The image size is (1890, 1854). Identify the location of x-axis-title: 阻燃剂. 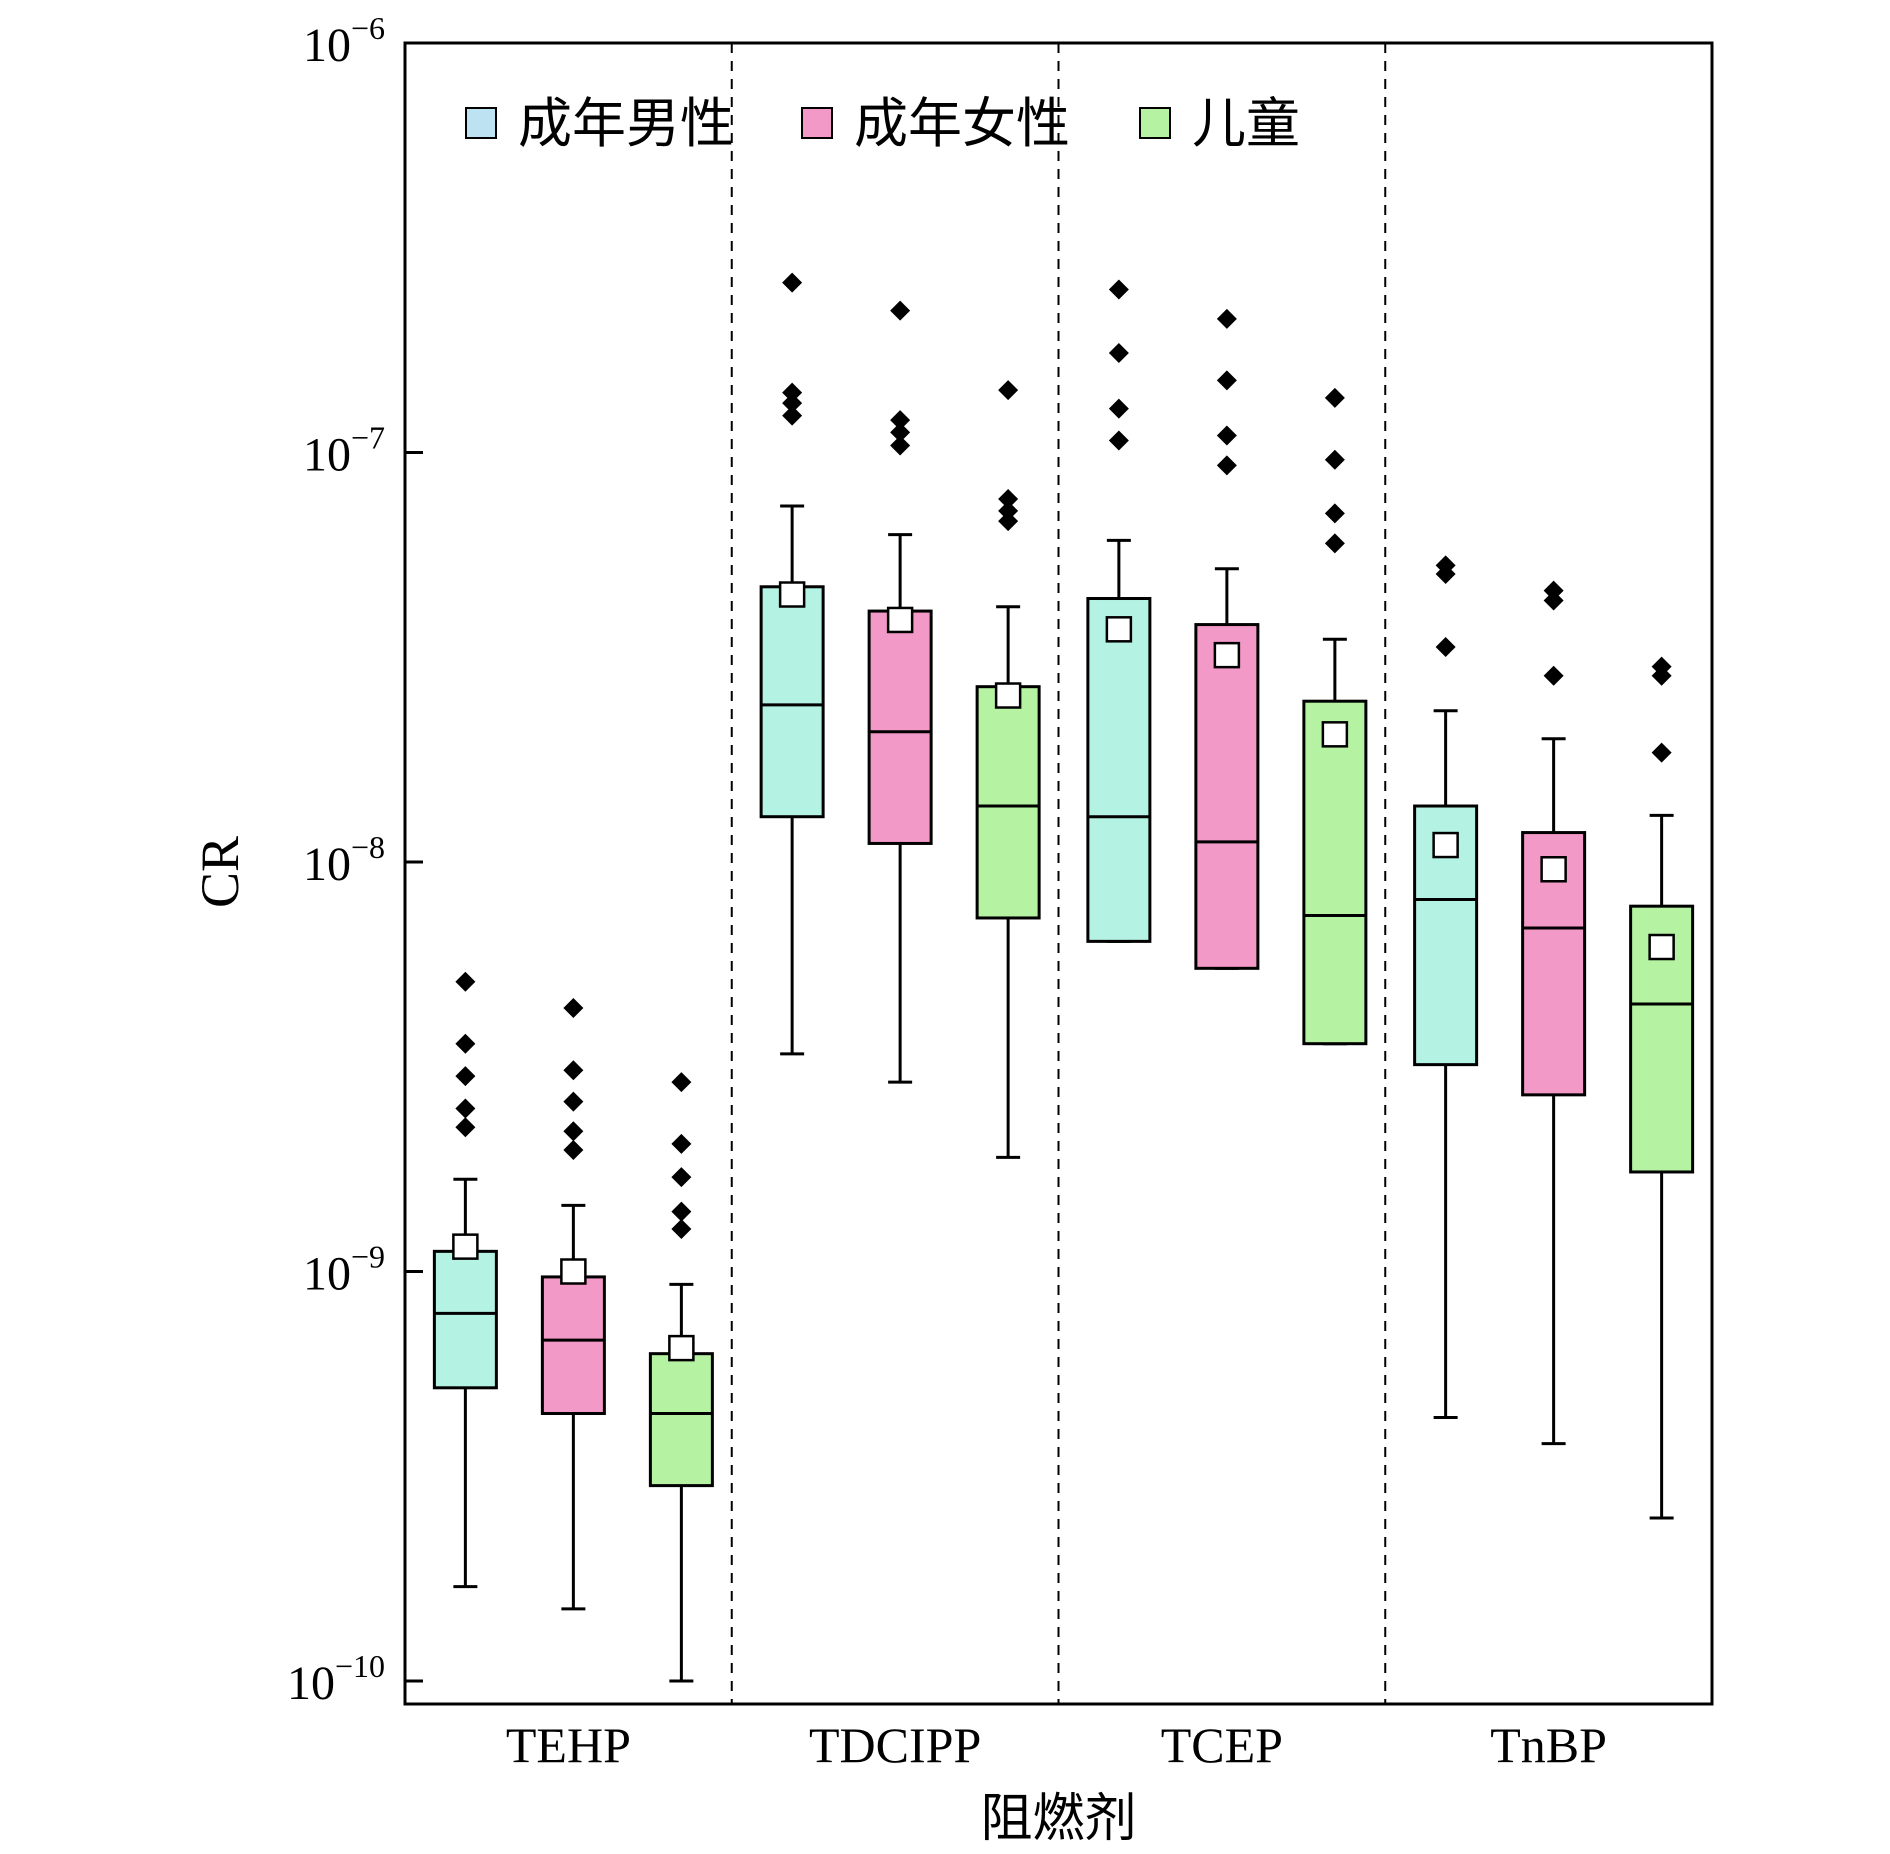
(1058, 1819).